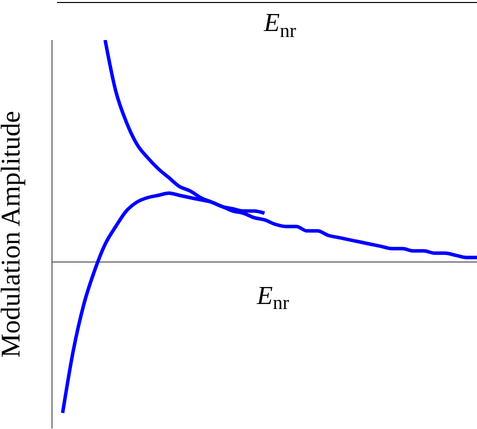 Image resolution: width=477 pixels, height=429 pixels. I want to click on y-axis-title: Modulation Amplitude, so click(13, 234).